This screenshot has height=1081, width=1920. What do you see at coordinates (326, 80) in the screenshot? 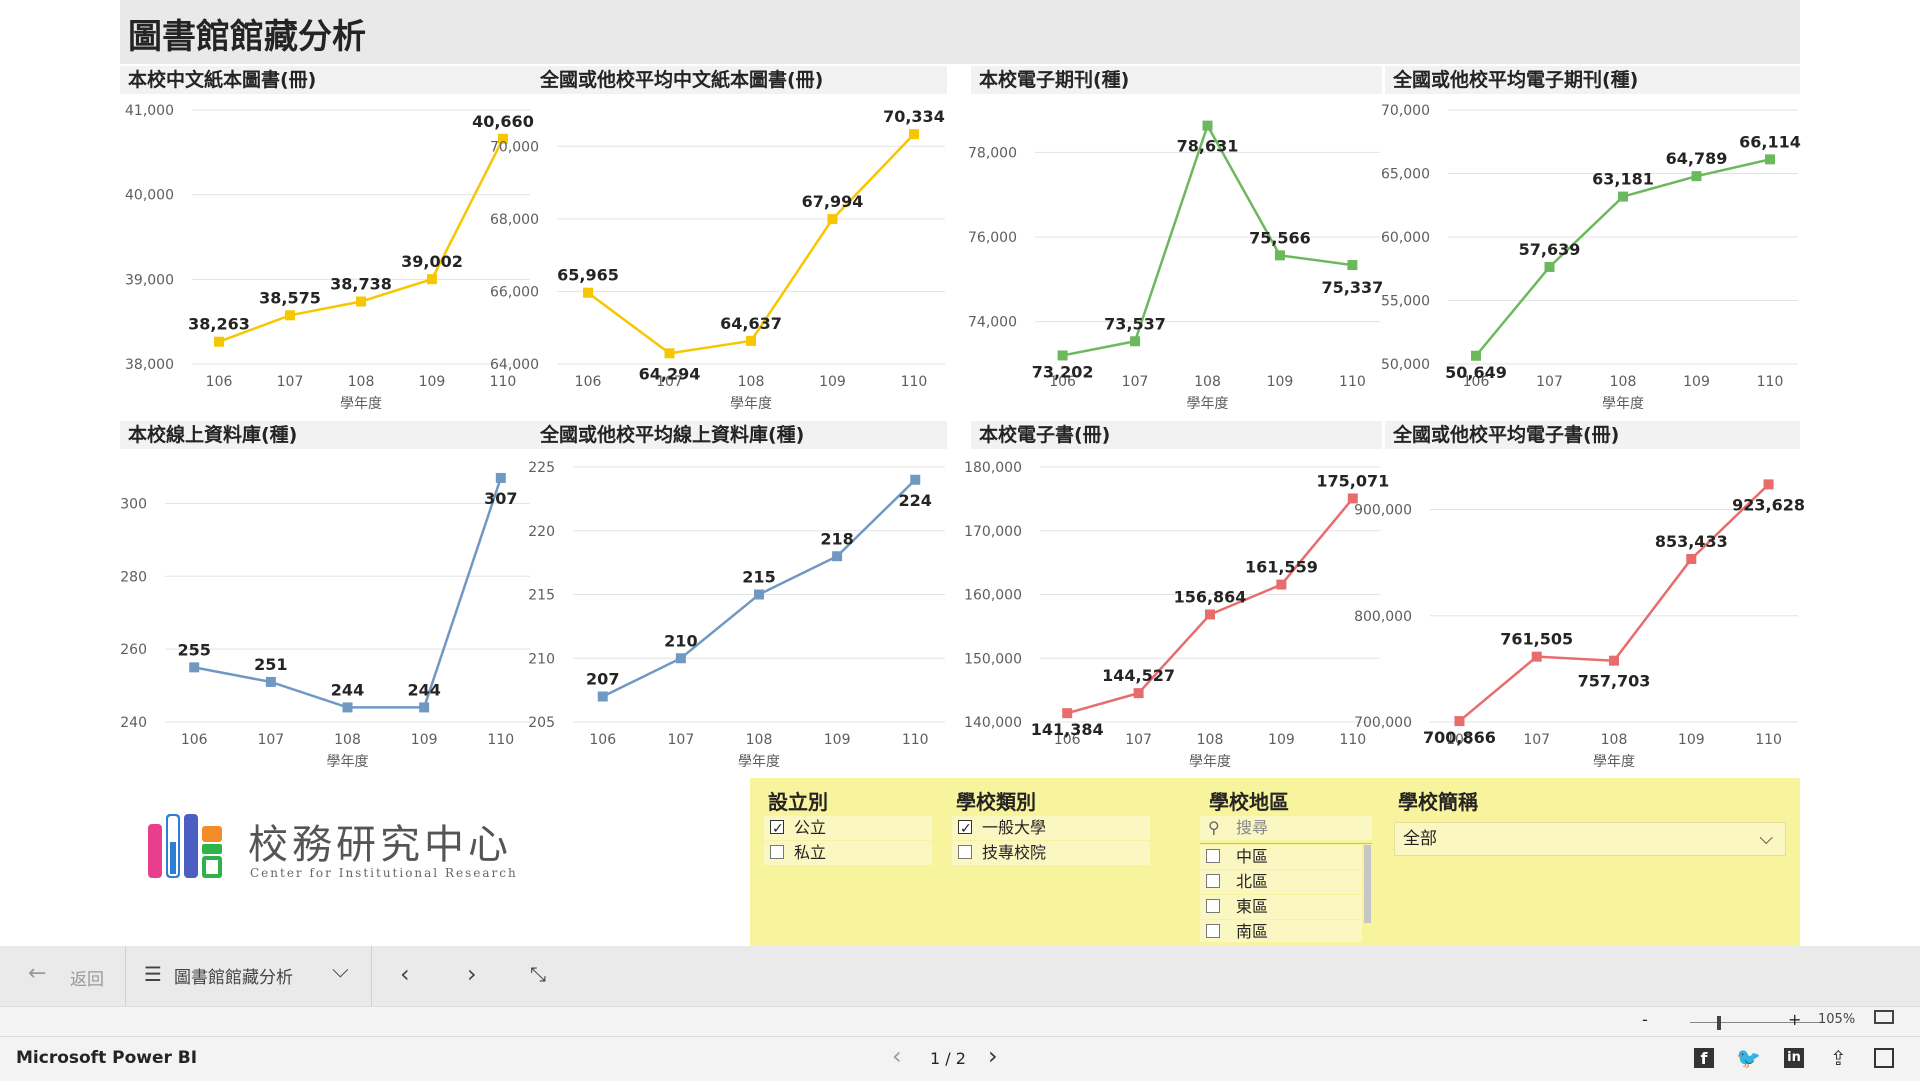
I see `chart-title-1: 本校中文紙本圖書(冊)` at bounding box center [326, 80].